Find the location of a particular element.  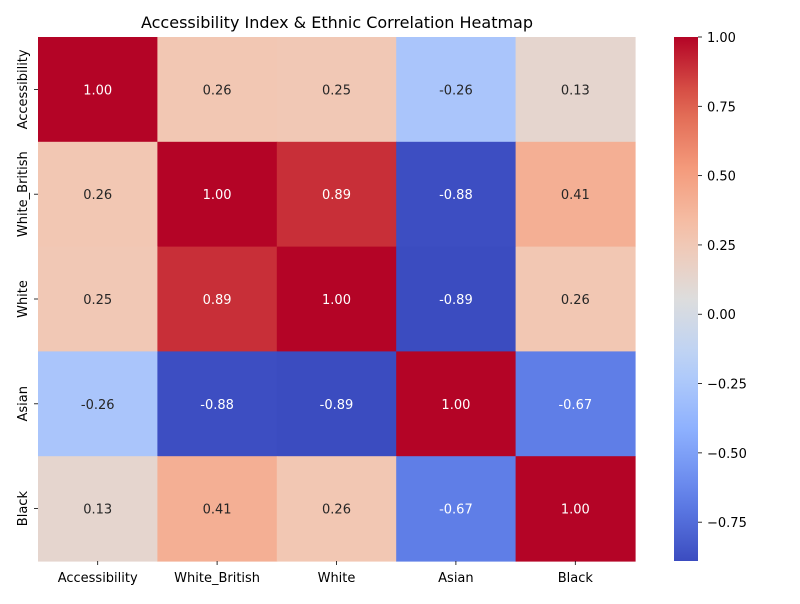

heatmap-cell-White-White_British is located at coordinates (217, 299).